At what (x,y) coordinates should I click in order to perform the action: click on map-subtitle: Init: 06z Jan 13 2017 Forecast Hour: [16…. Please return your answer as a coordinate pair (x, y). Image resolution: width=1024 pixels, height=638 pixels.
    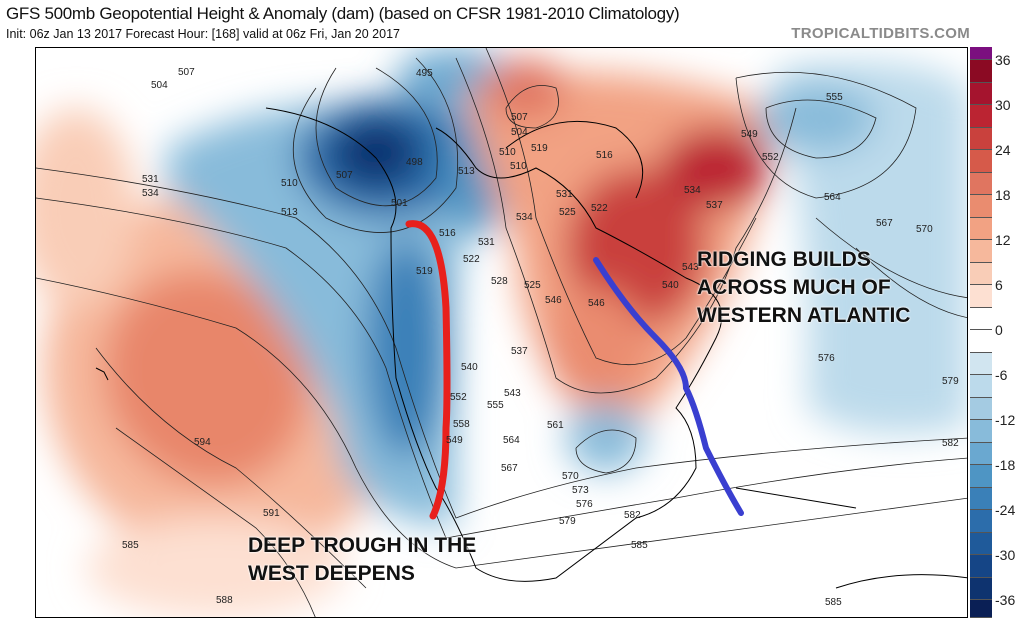
    Looking at the image, I should click on (203, 34).